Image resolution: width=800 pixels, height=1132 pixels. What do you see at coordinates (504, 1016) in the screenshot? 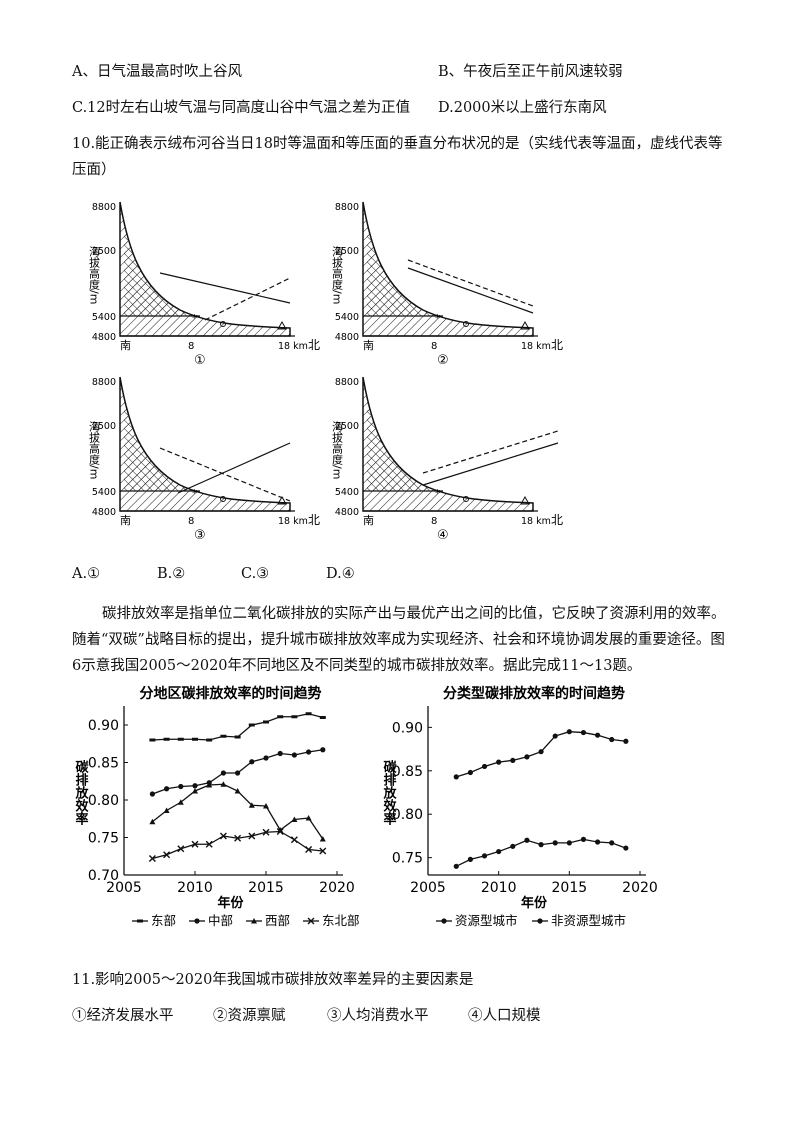
I see `q11-option-4: ④人口规模` at bounding box center [504, 1016].